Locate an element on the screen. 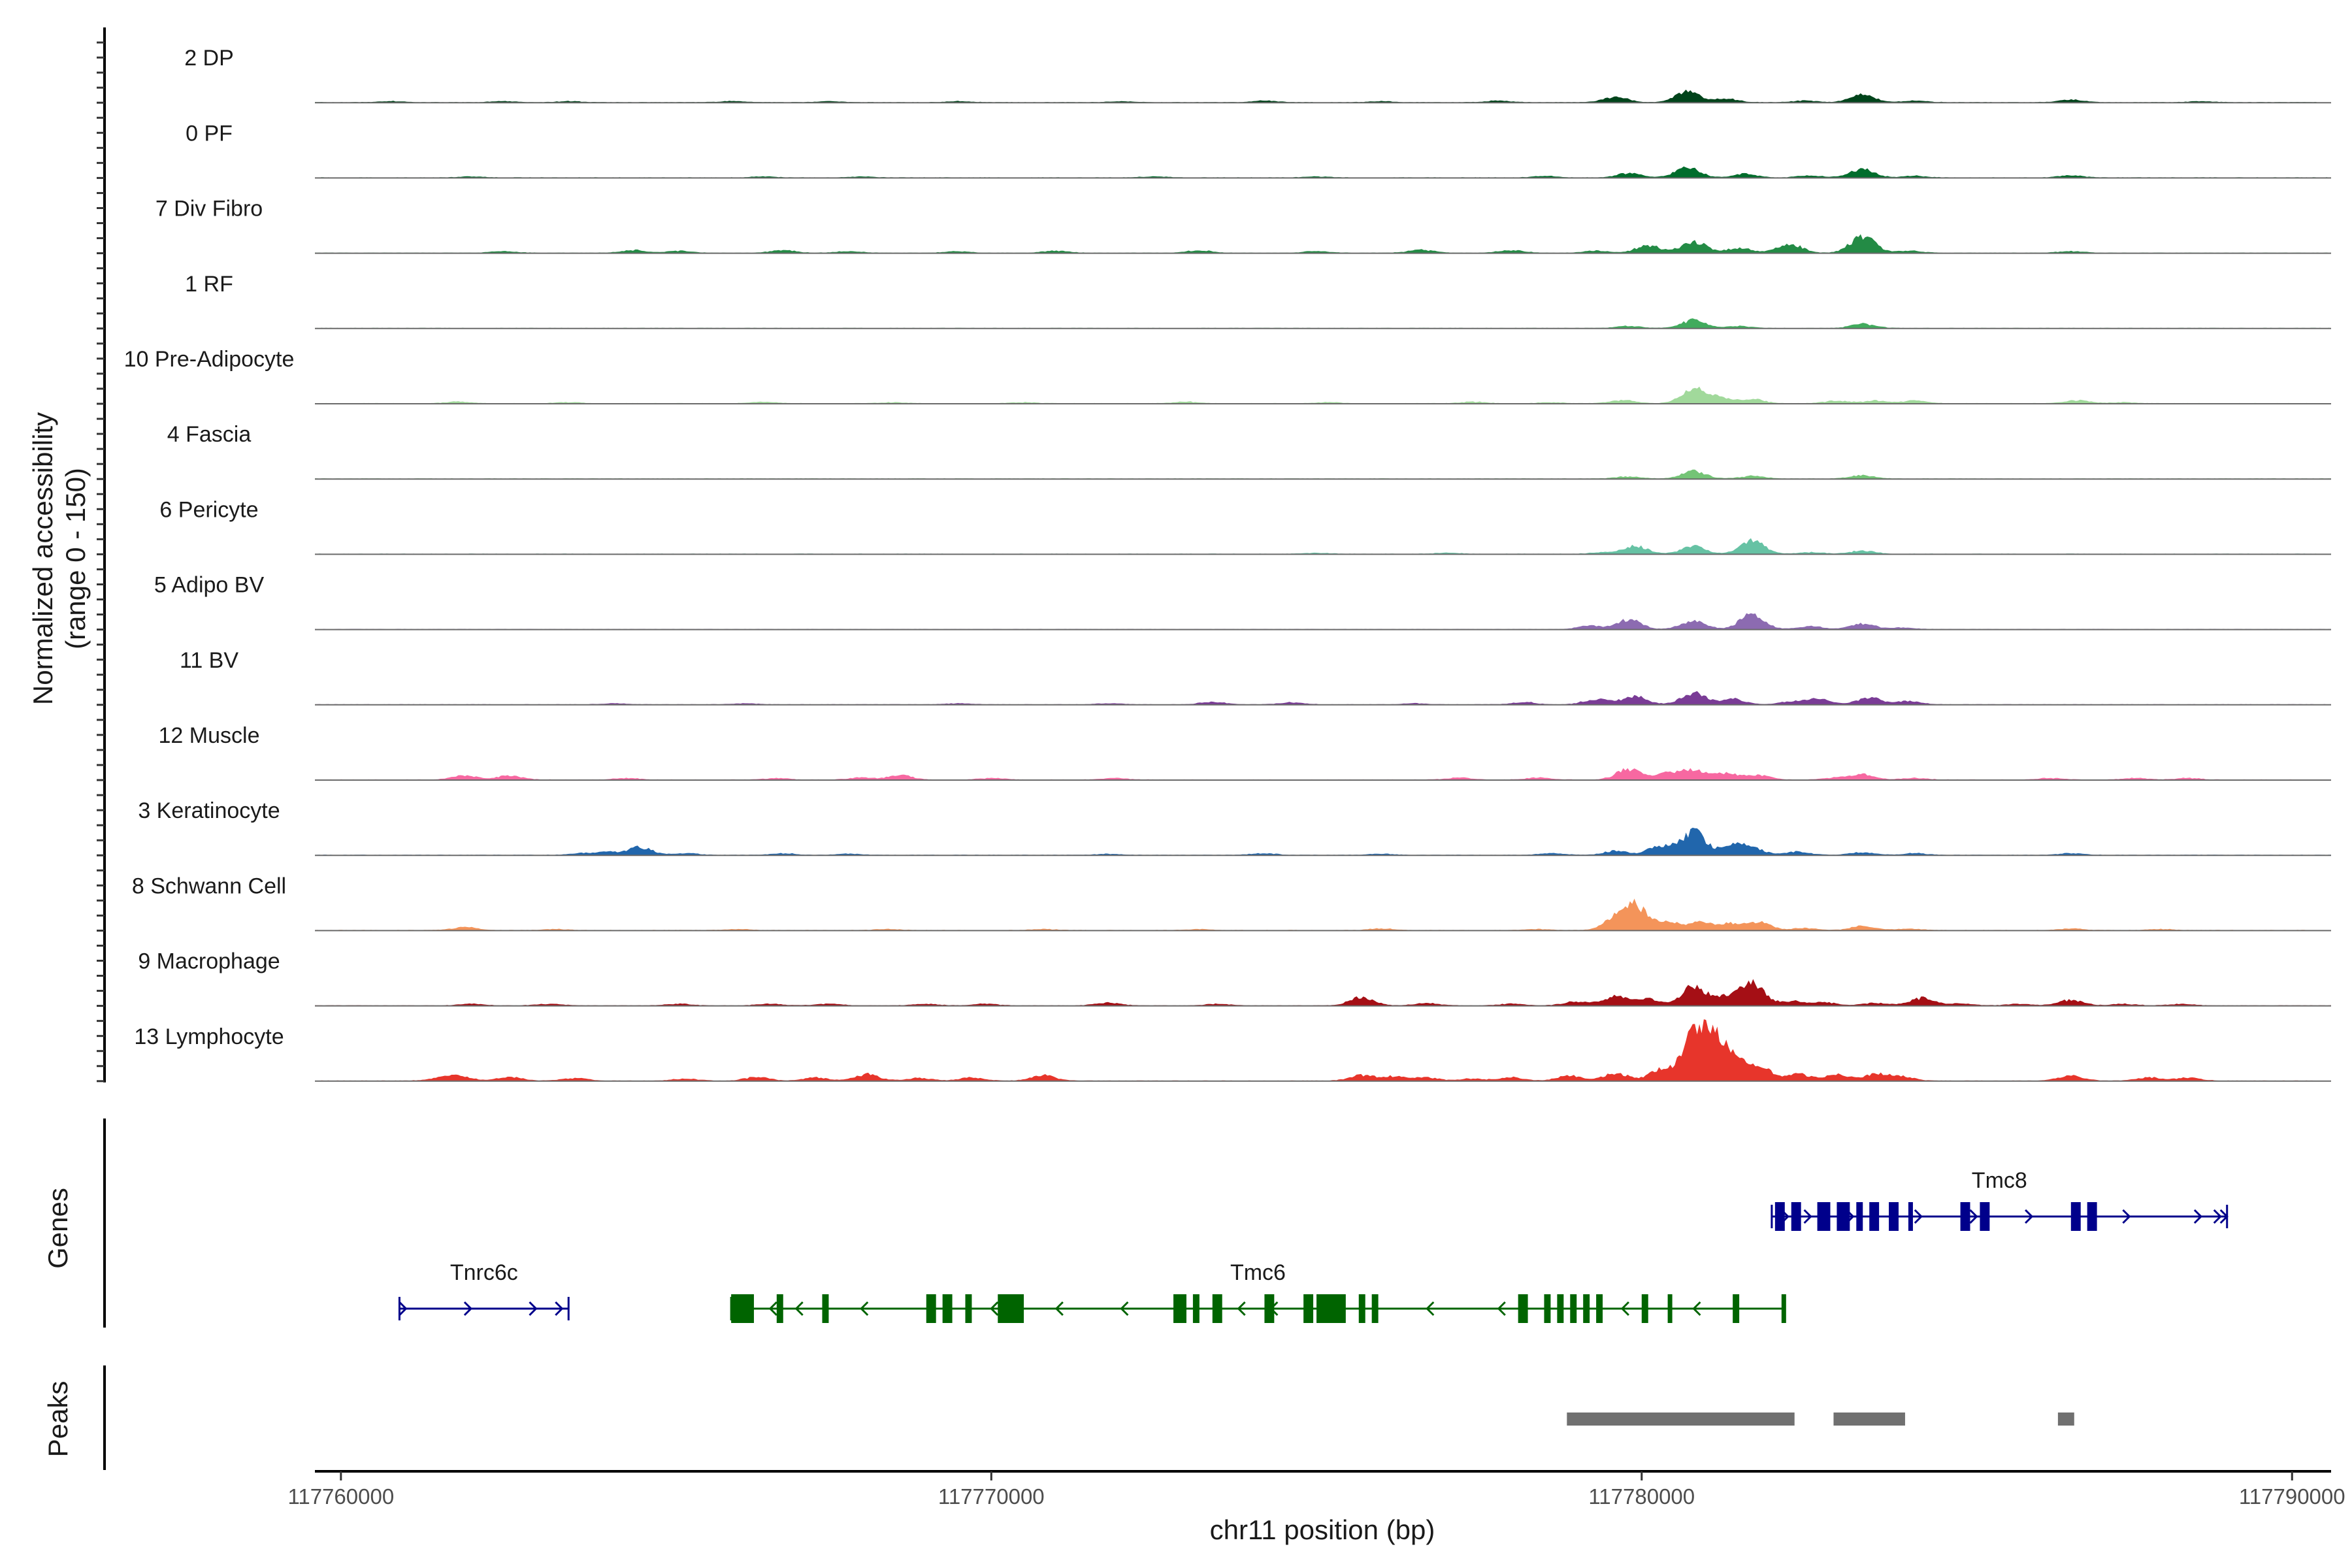 Image resolution: width=2352 pixels, height=1568 pixels. coverage-track: 5 Adipo BV is located at coordinates (1242, 601).